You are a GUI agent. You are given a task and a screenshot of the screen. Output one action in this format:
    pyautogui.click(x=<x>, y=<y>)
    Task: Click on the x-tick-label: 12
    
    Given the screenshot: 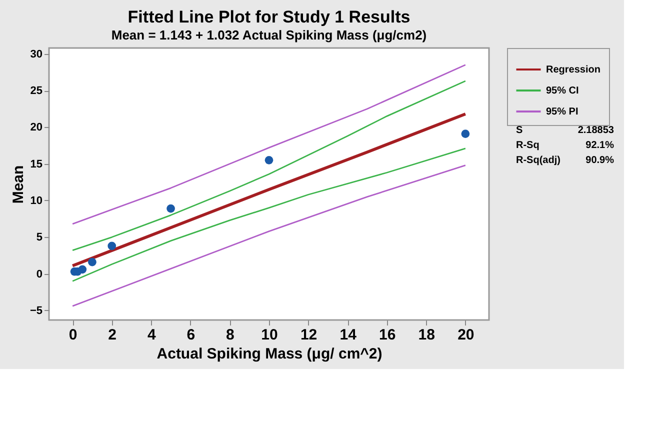 What is the action you would take?
    pyautogui.click(x=309, y=335)
    